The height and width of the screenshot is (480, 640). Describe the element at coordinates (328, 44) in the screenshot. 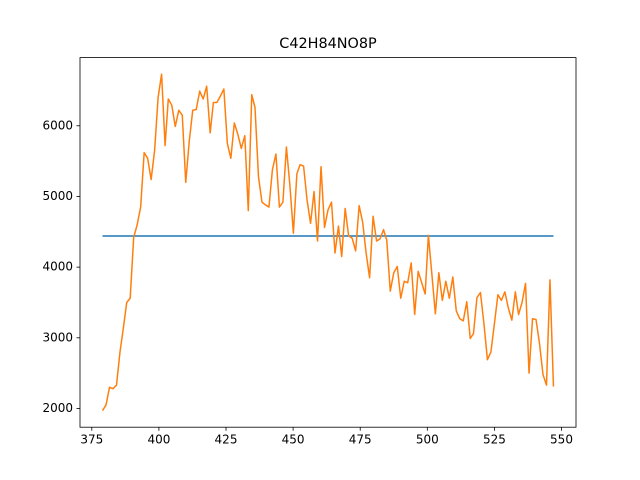

I see `chart-title: C42H84NO8P` at that location.